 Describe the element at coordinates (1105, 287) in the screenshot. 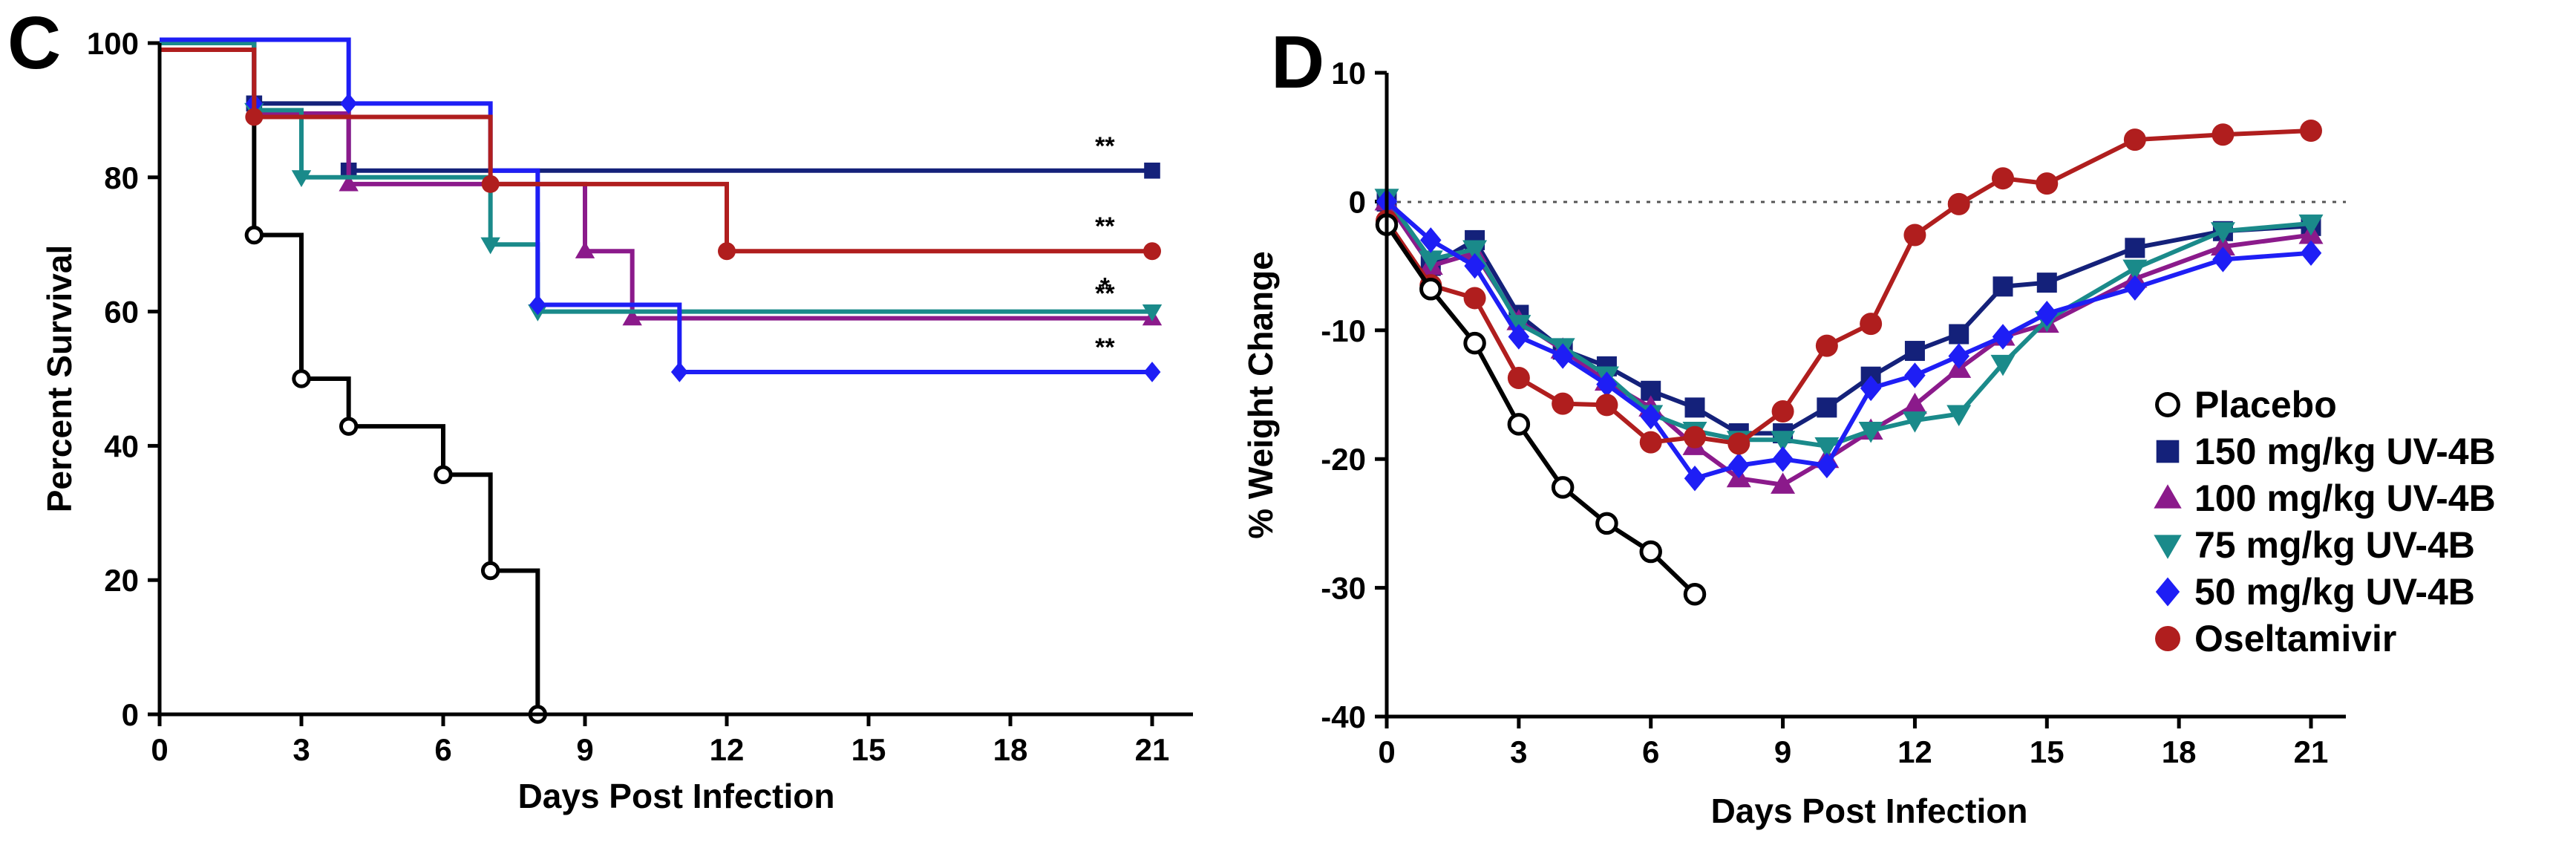

I see `significance-mark: *` at that location.